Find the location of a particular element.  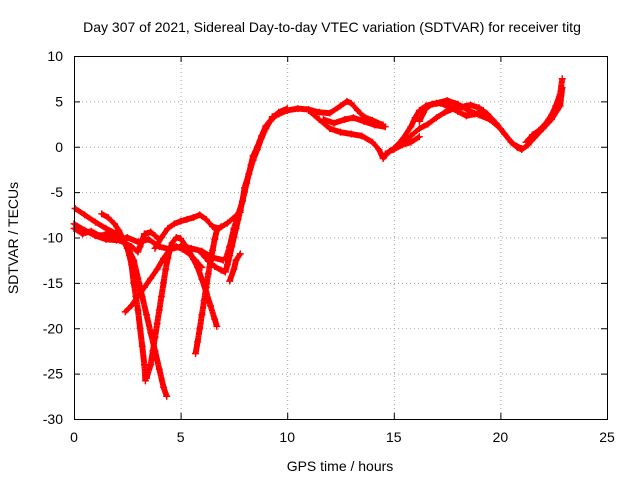

x-tick-label: 20 is located at coordinates (501, 437).